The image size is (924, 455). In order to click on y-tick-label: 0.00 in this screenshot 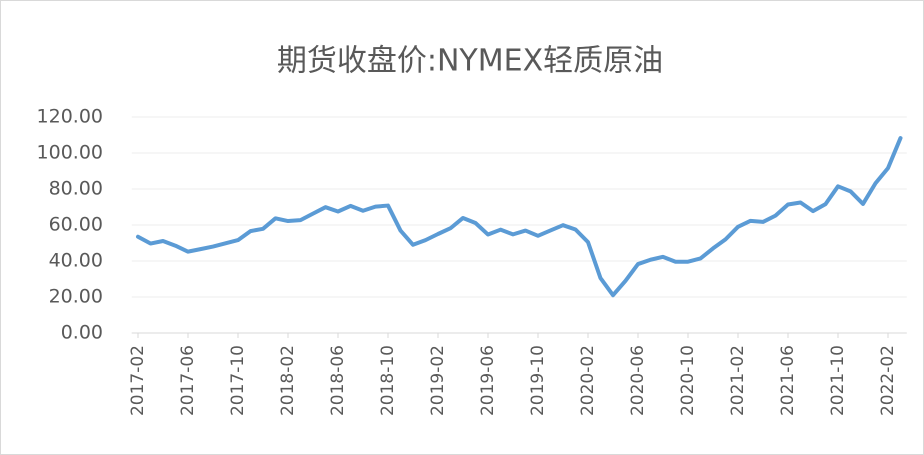, I will do `click(82, 333)`.